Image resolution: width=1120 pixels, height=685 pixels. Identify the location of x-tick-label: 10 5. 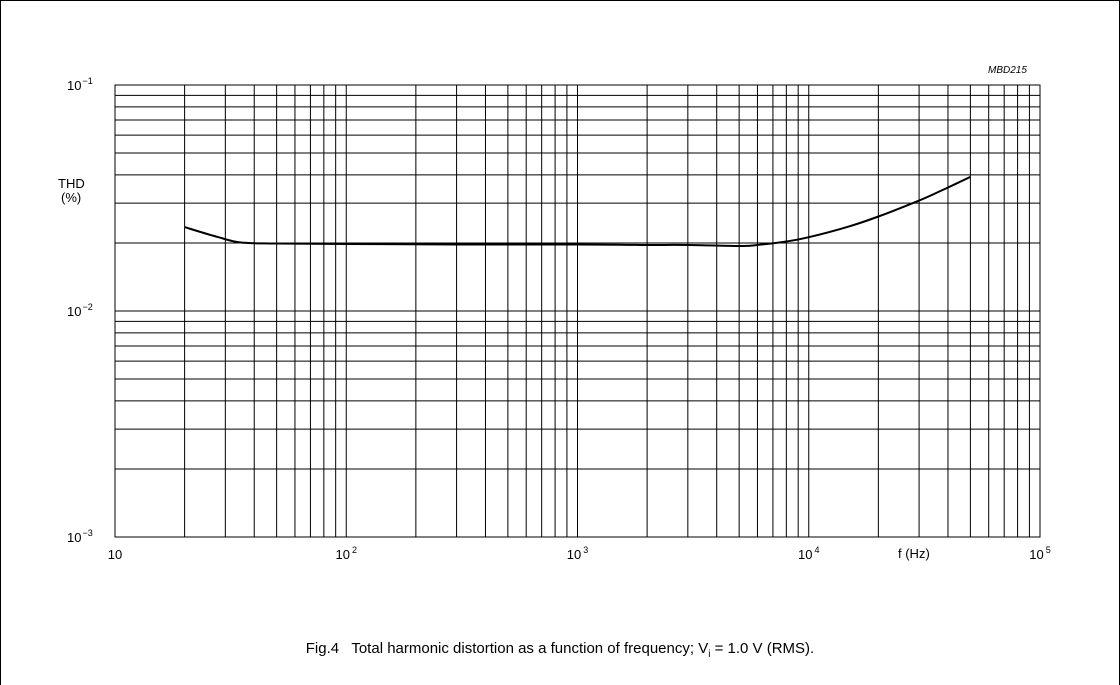
(1039, 553).